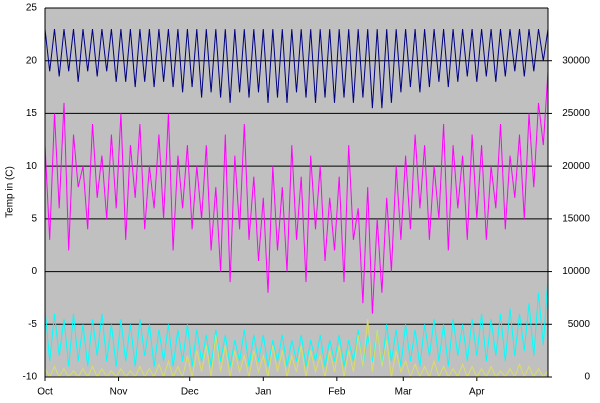  I want to click on y2-tick-label: 0, so click(587, 377).